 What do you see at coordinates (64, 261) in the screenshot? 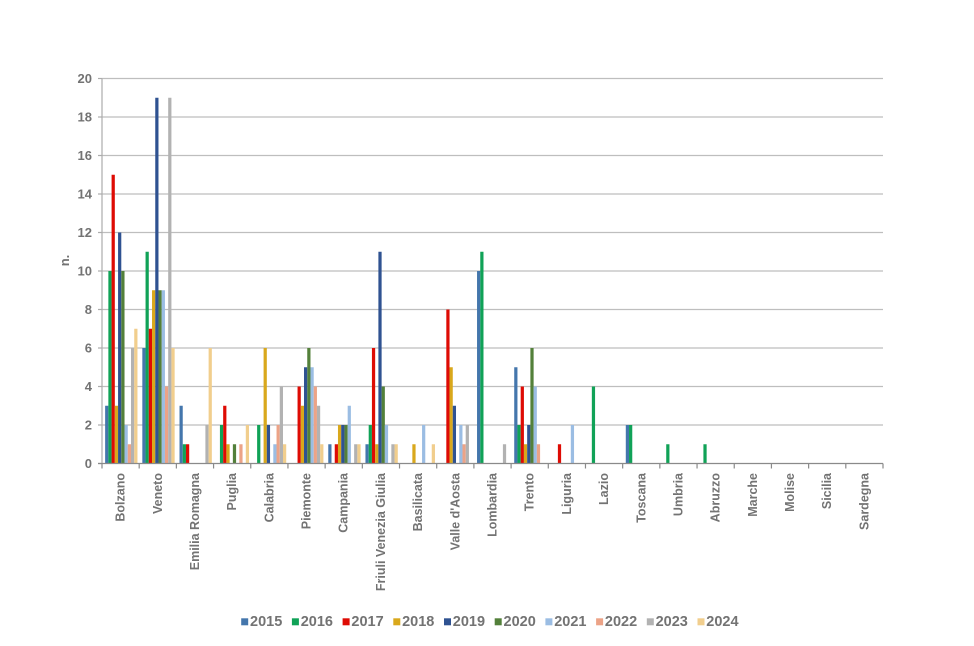
I see `svg-text: n.` at bounding box center [64, 261].